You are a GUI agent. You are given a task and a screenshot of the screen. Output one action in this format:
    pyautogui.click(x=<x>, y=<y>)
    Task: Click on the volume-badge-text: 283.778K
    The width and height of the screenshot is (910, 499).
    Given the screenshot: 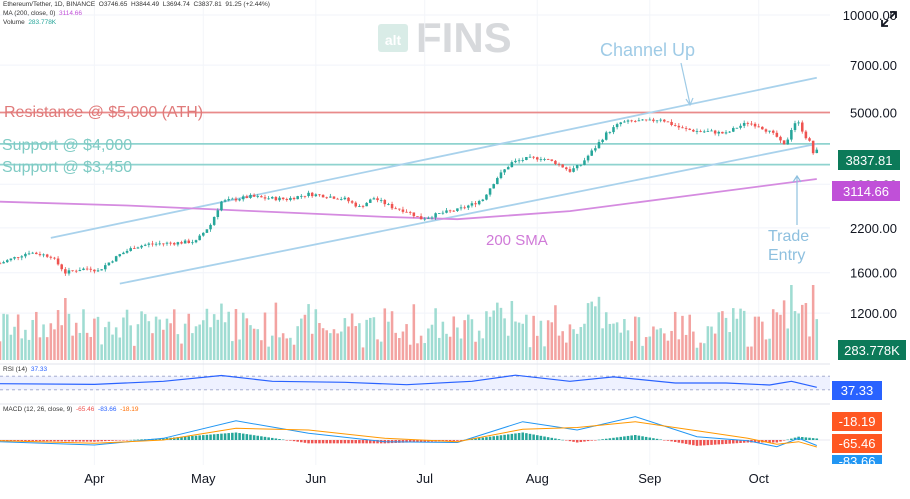 What is the action you would take?
    pyautogui.click(x=872, y=350)
    